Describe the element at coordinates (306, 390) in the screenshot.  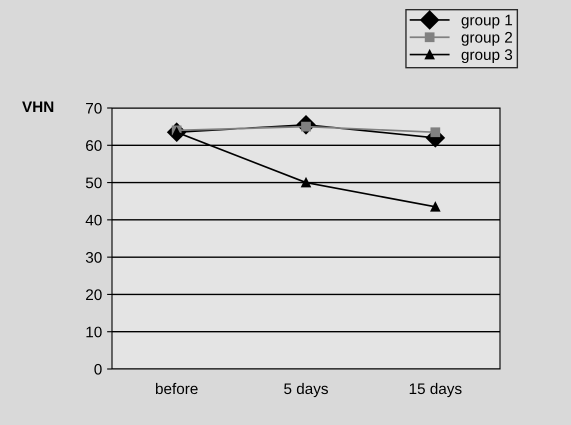
I see `x-tick-label: 5 days` at that location.